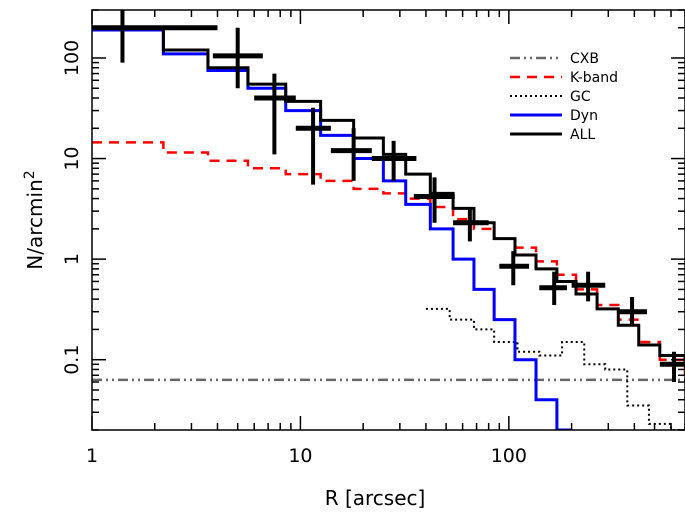  I want to click on legend: CXB K-band GC Dyn ALL, so click(564, 97).